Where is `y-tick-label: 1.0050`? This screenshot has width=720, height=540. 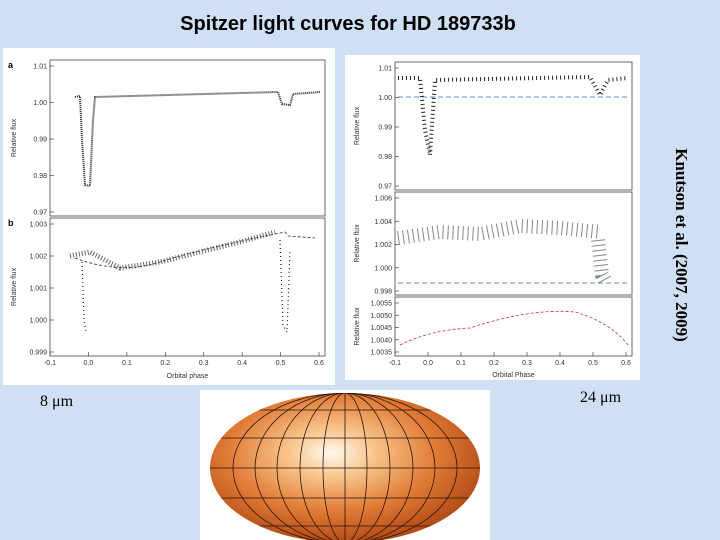 y-tick-label: 1.0050 is located at coordinates (382, 316).